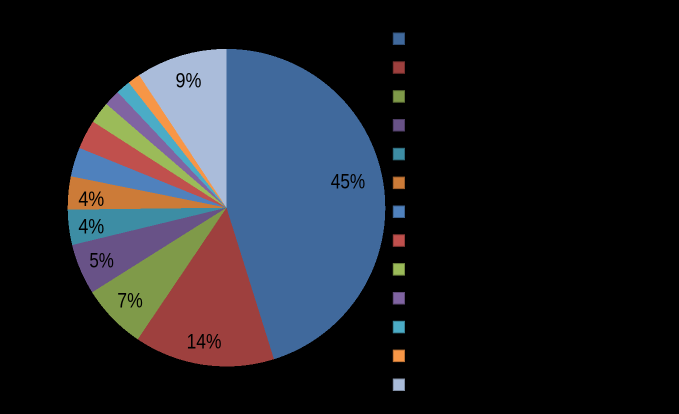 This screenshot has width=679, height=414. What do you see at coordinates (129, 301) in the screenshot?
I see `svg-text: 7%` at bounding box center [129, 301].